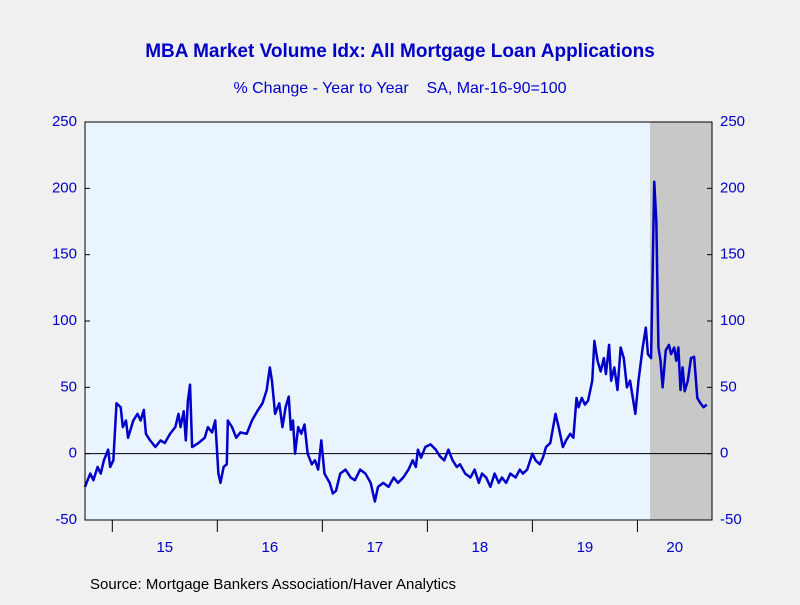 The height and width of the screenshot is (605, 800). Describe the element at coordinates (66, 519) in the screenshot. I see `y-tick-label: -50` at that location.